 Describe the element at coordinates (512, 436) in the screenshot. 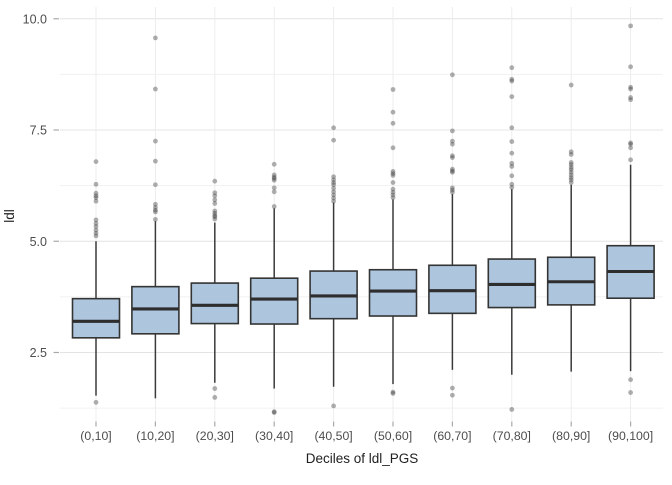

I see `x-tick-label: (70,80]` at that location.